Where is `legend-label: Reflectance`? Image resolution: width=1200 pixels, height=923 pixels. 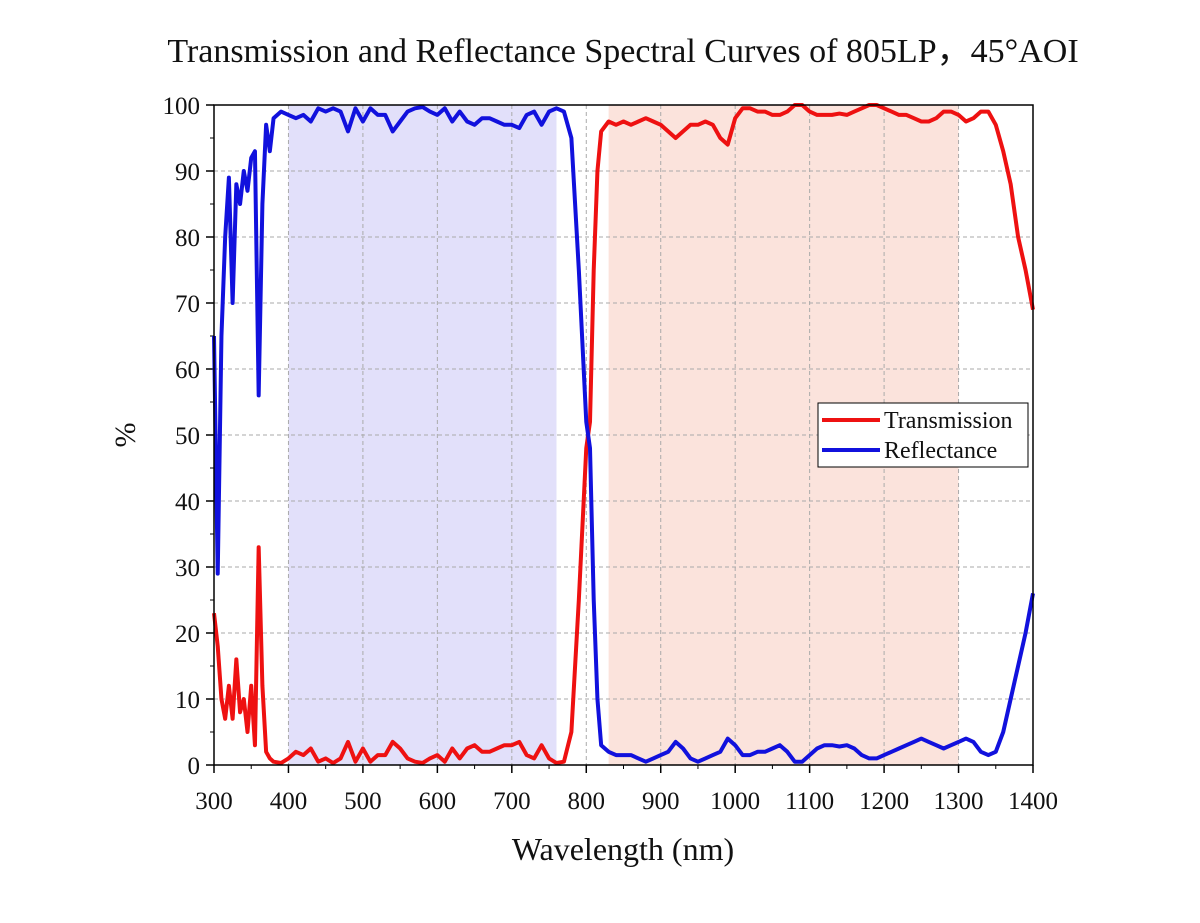 legend-label: Reflectance is located at coordinates (940, 451).